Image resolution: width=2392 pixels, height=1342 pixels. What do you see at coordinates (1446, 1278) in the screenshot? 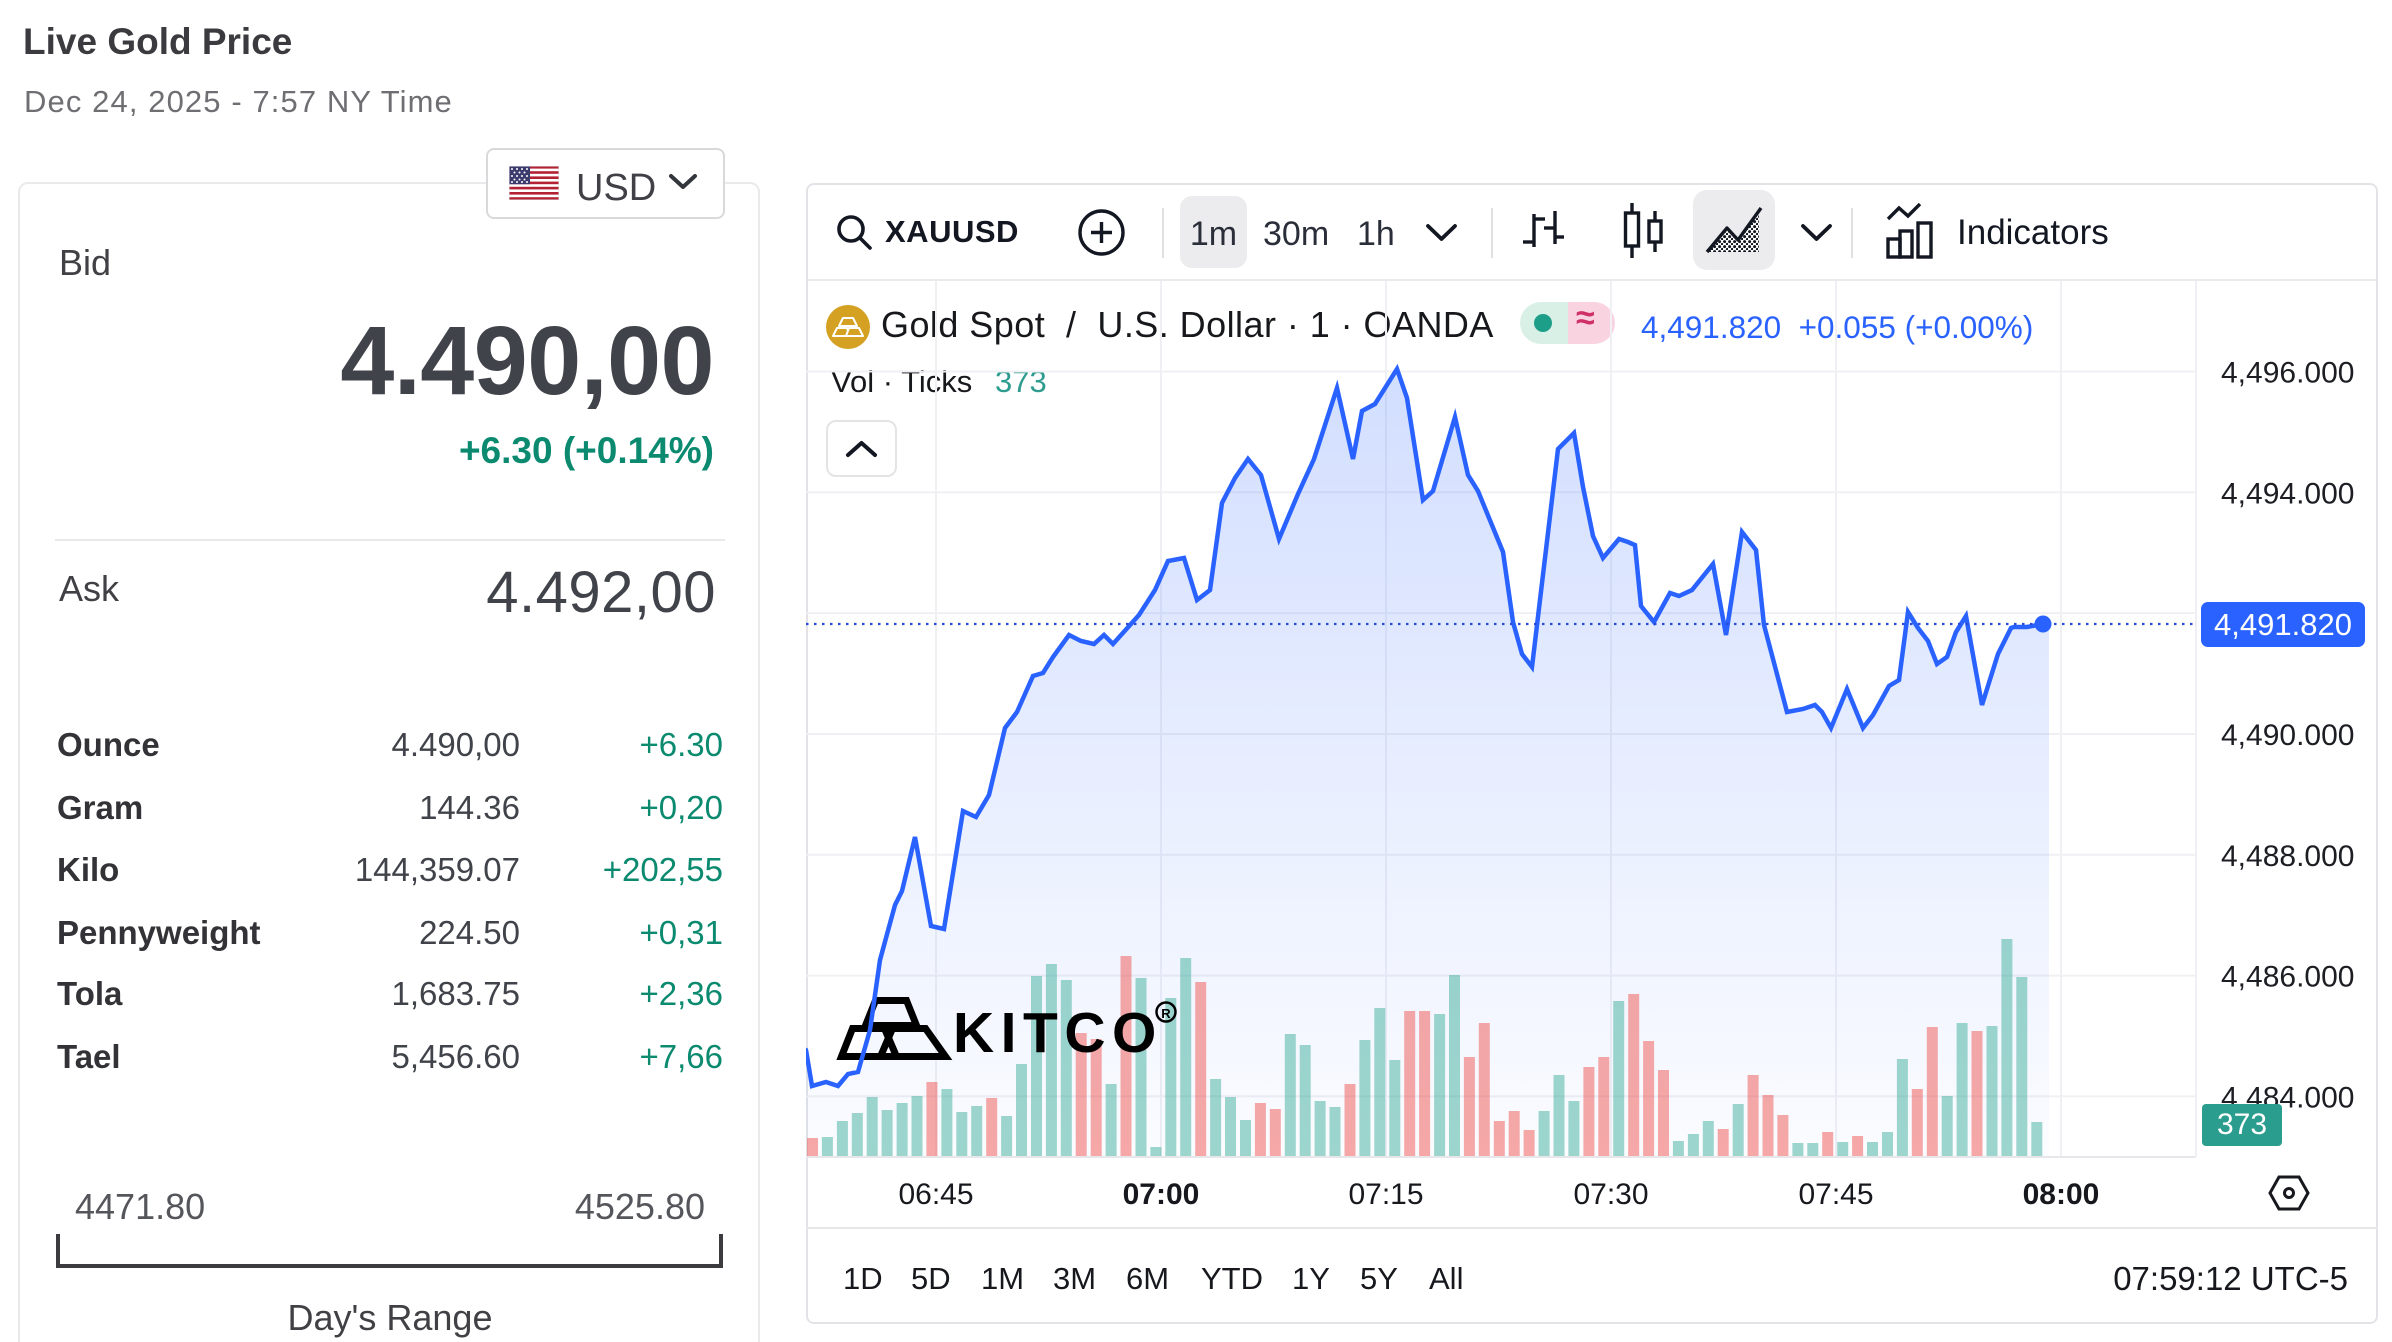
I see `svg-text: All` at bounding box center [1446, 1278].